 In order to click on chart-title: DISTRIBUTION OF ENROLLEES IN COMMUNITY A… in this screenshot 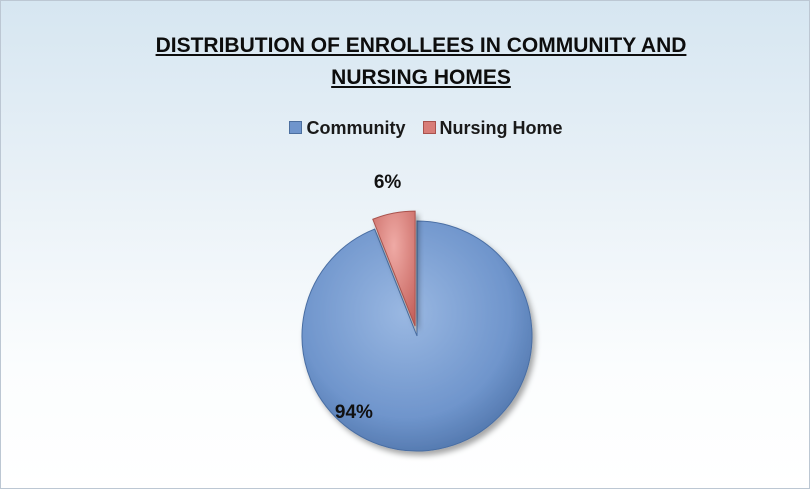, I will do `click(405, 62)`.